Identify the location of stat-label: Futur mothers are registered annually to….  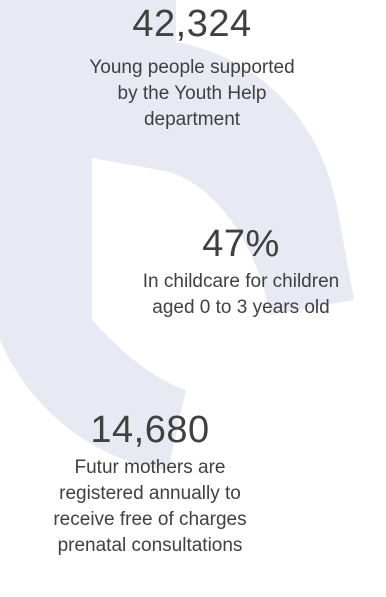
(150, 507).